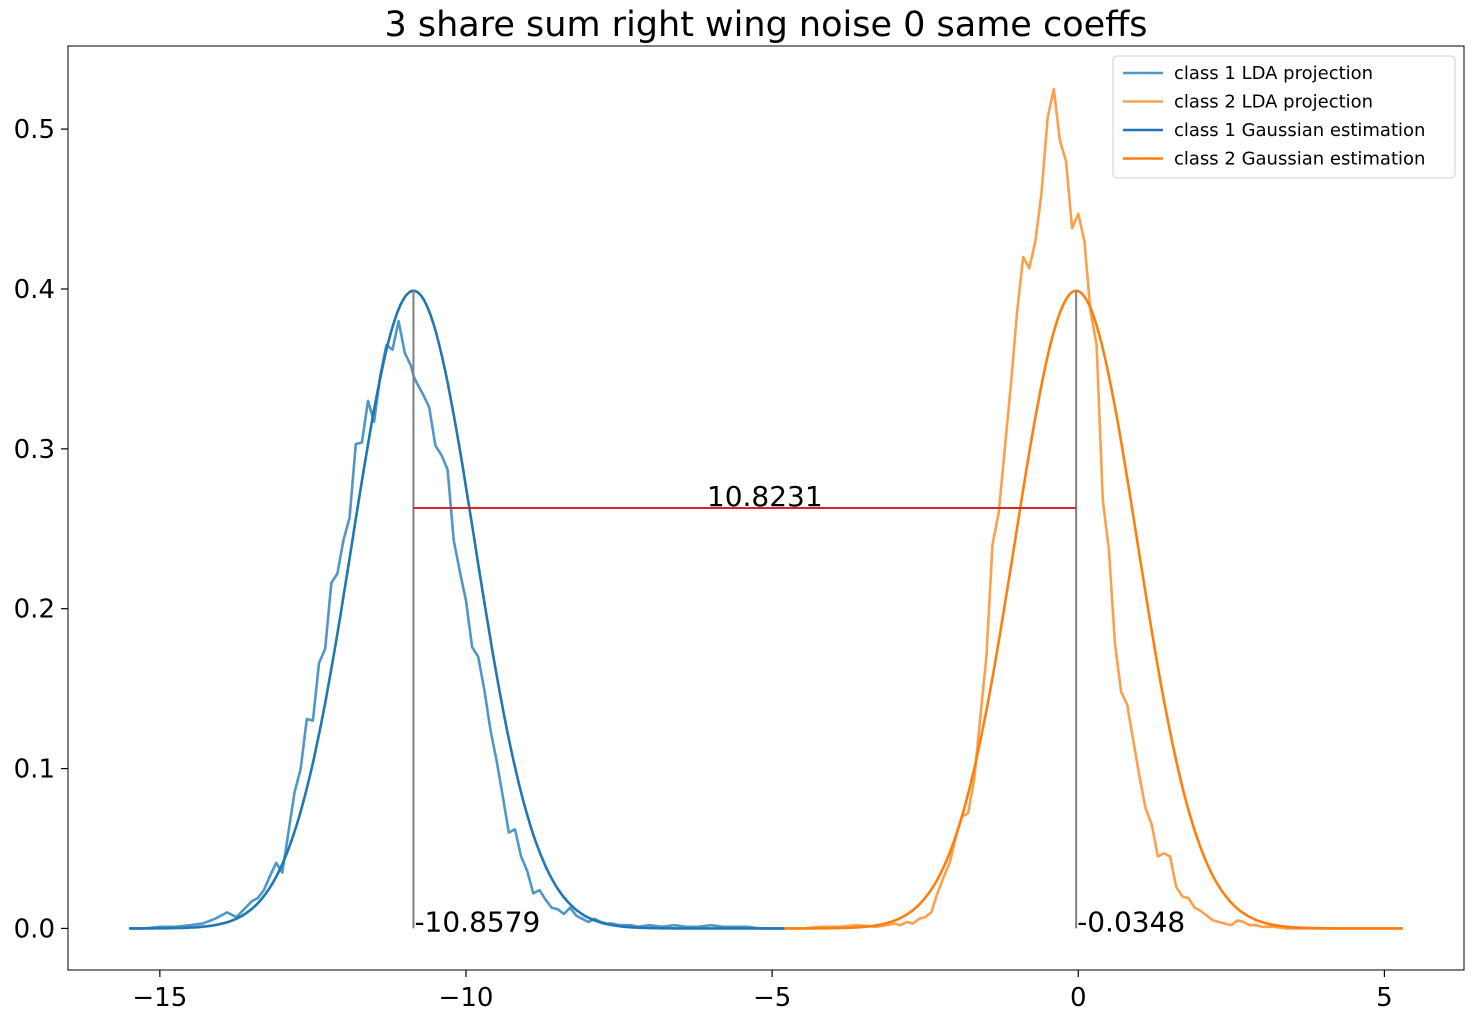  Describe the element at coordinates (1131, 921) in the screenshot. I see `mean-label-2: -0.0348` at that location.